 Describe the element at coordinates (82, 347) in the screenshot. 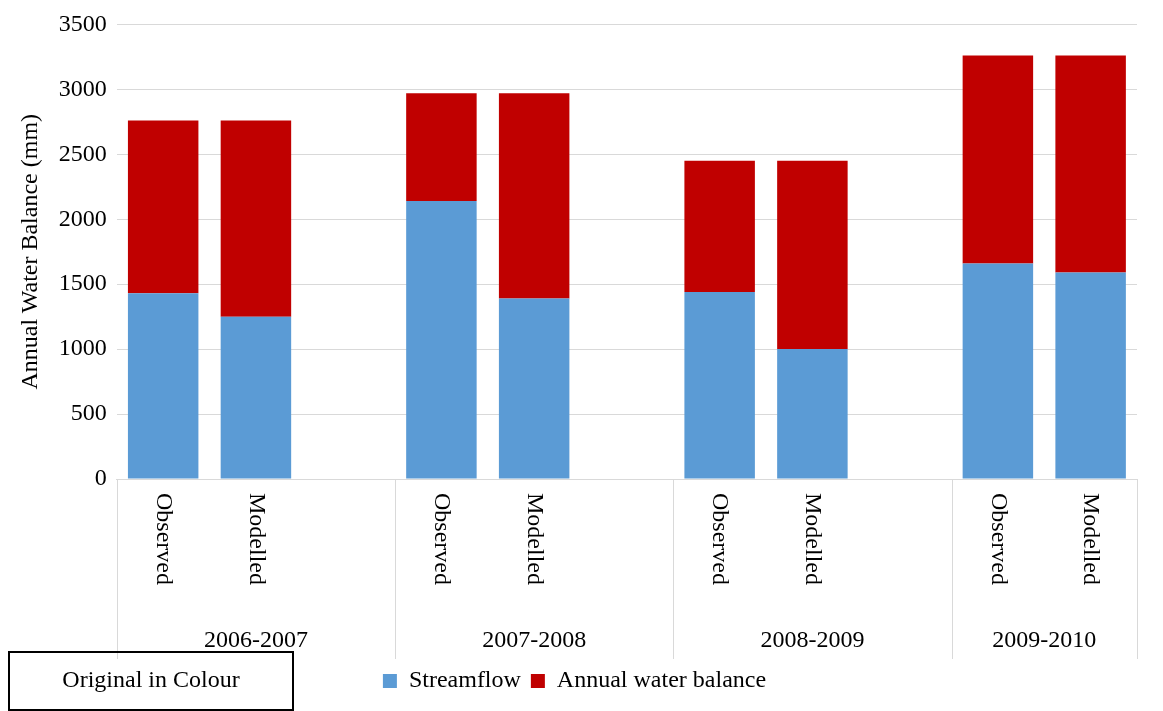

I see `y-tick-label: 1000` at that location.